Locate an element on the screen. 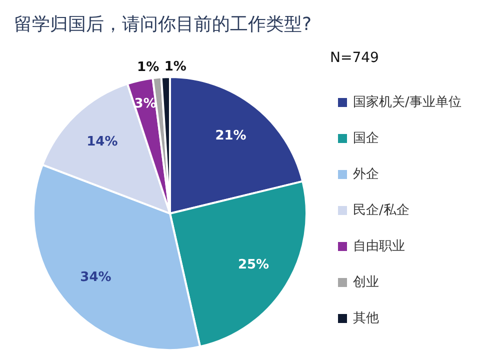 The height and width of the screenshot is (364, 500). legend-label: 国企 is located at coordinates (366, 138).